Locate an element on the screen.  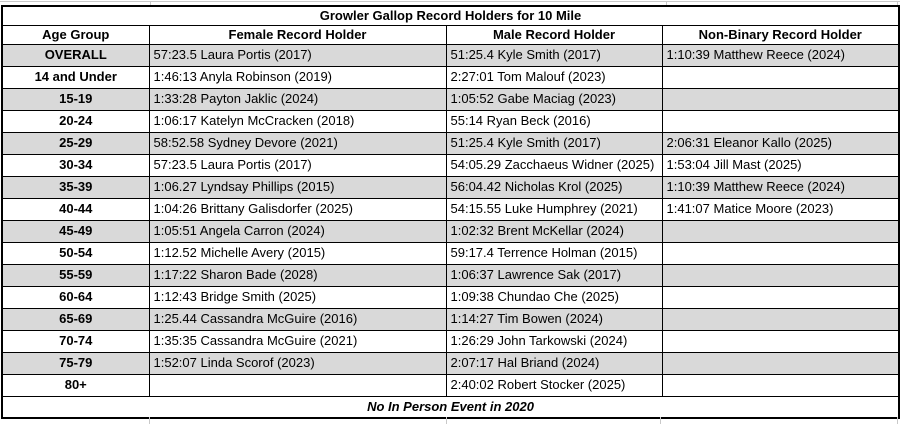
male-record-cell: 1:26:29 John Tarkowski (2024) is located at coordinates (554, 341).